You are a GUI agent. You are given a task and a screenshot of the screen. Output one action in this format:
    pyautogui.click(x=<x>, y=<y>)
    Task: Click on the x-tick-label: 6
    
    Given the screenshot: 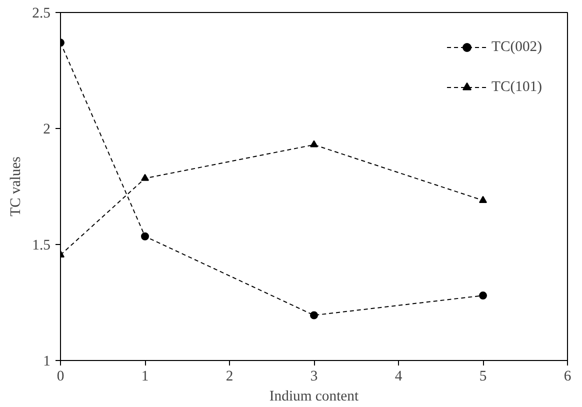 What is the action you would take?
    pyautogui.click(x=568, y=376)
    